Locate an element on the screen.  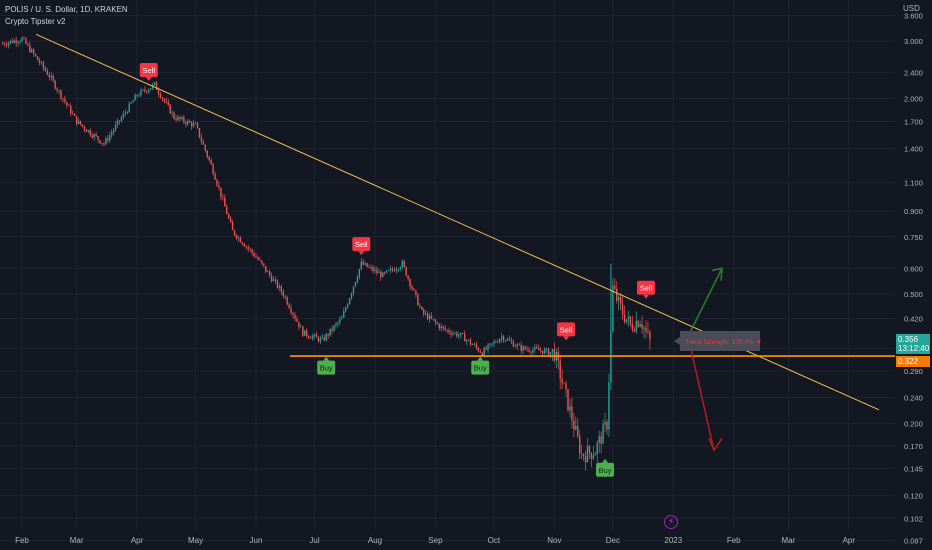
price-tick-label: 1.400 is located at coordinates (913, 149).